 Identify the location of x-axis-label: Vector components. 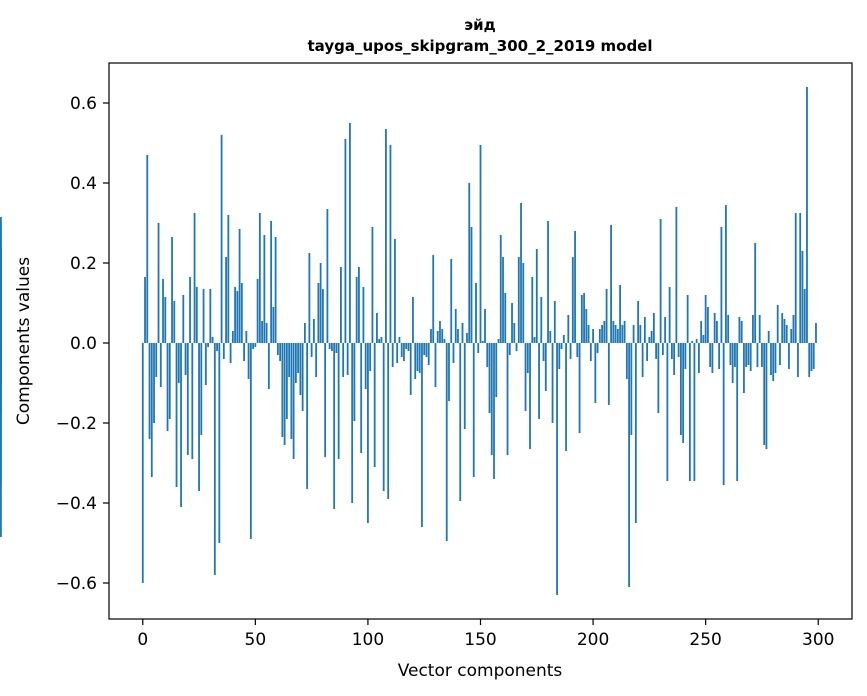
(480, 671).